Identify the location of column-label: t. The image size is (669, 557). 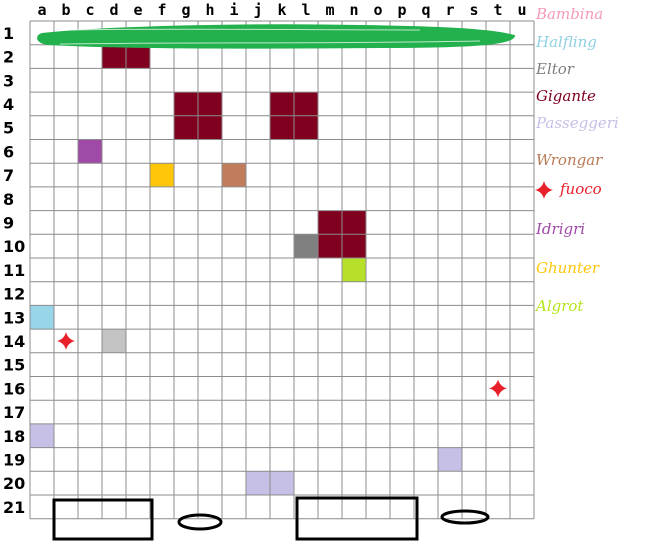
(497, 10).